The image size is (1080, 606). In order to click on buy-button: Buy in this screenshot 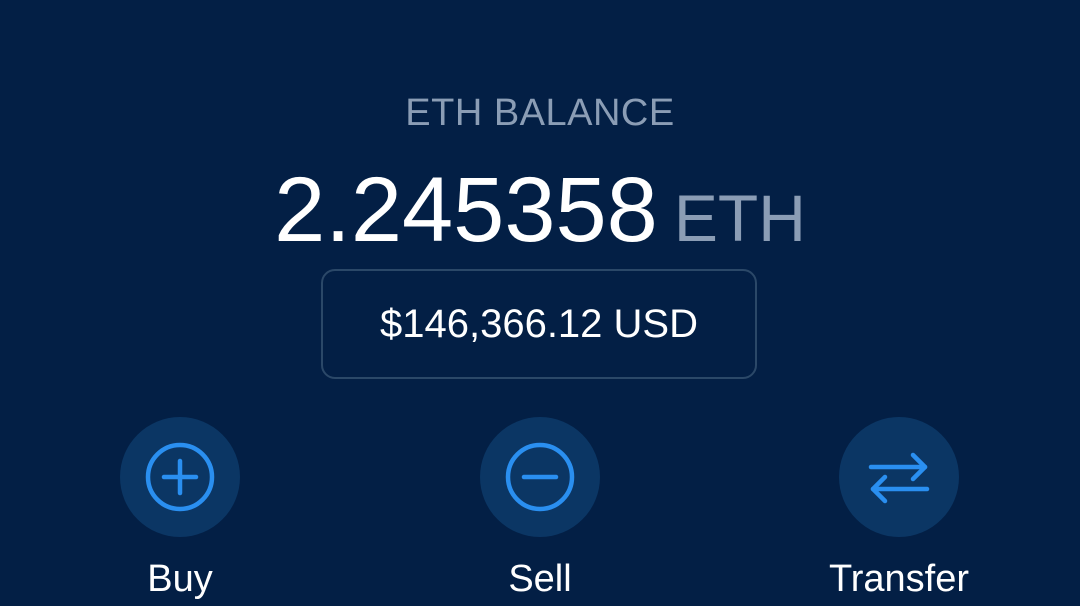, I will do `click(180, 510)`.